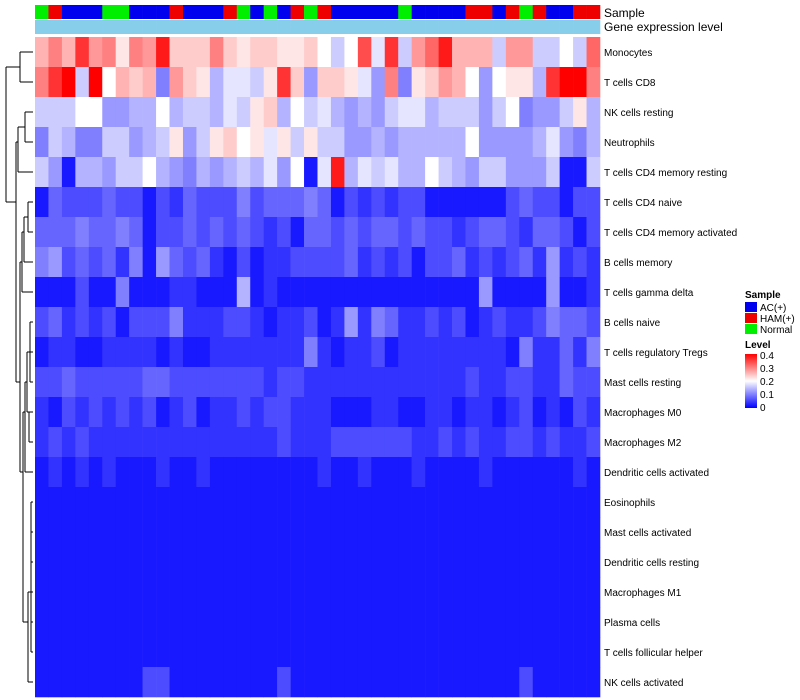 The image size is (800, 700). Describe the element at coordinates (643, 593) in the screenshot. I see `row-label: Macrophages M1` at that location.